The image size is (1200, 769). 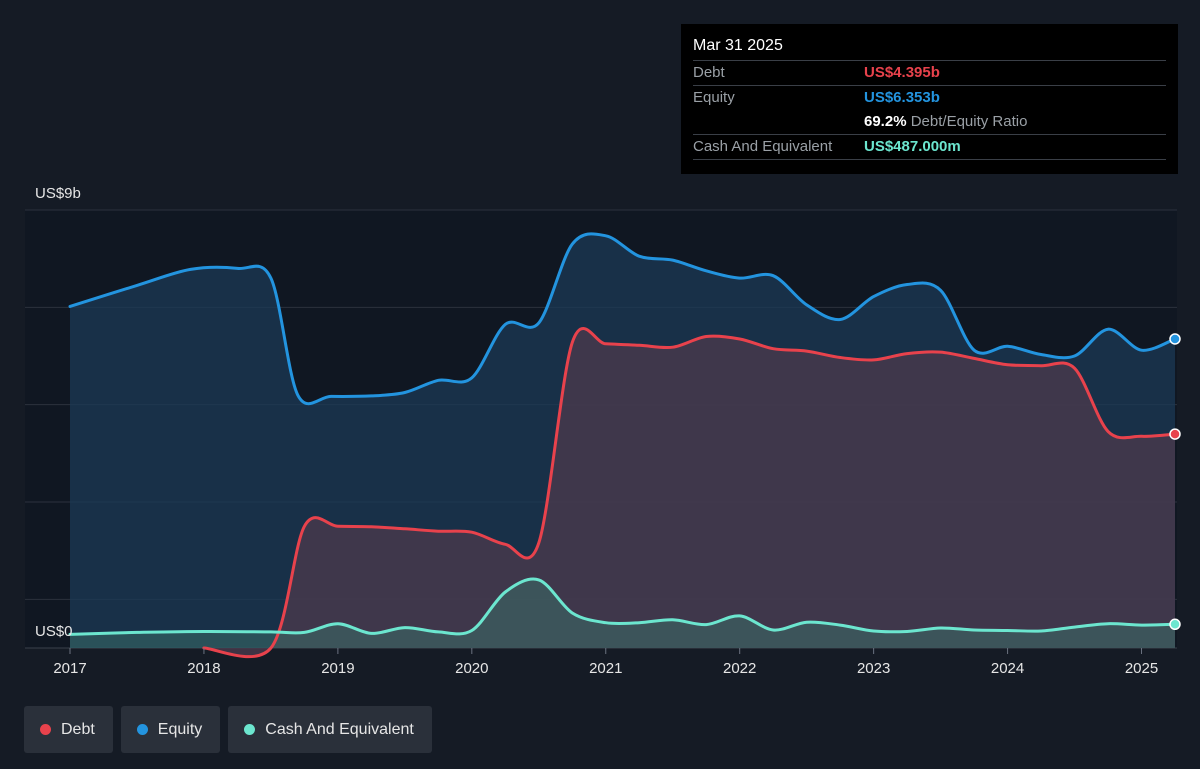 What do you see at coordinates (912, 146) in the screenshot?
I see `tooltip-cash-value: US$487.000m` at bounding box center [912, 146].